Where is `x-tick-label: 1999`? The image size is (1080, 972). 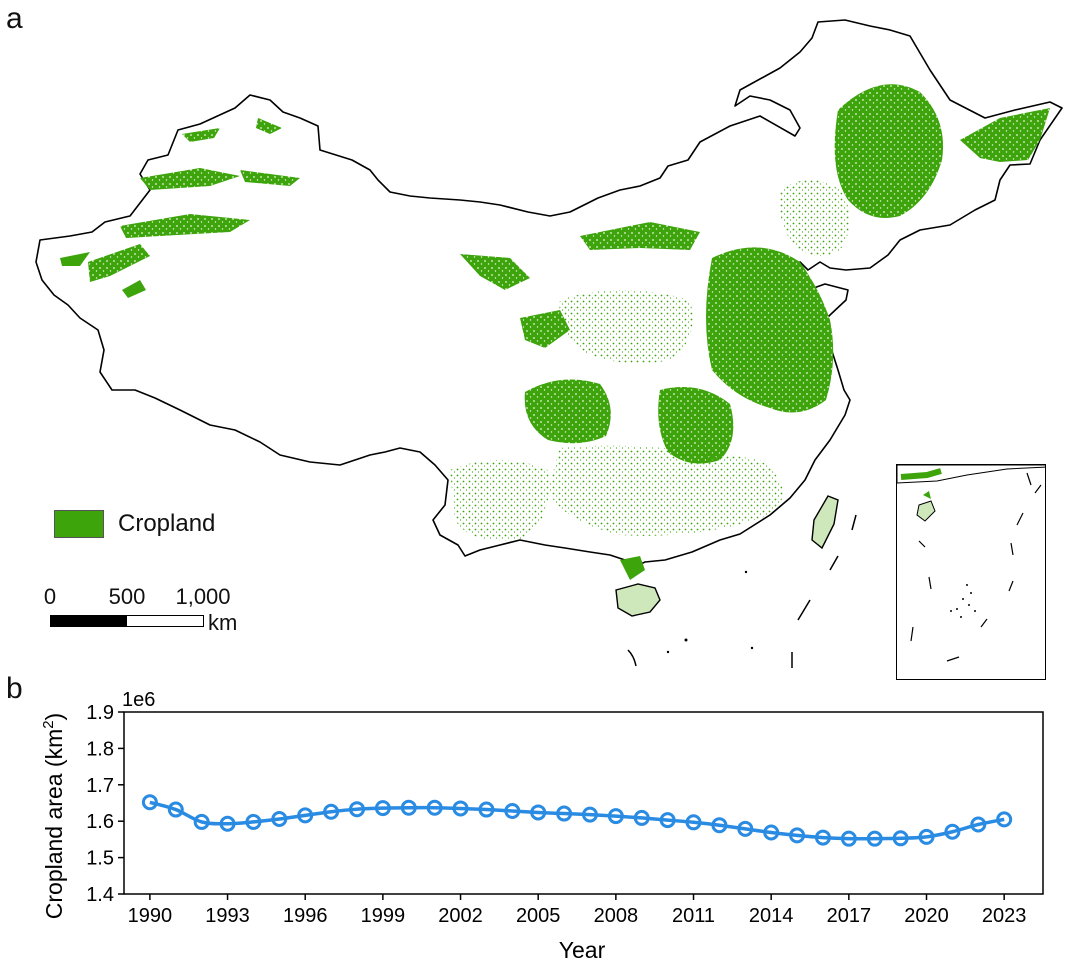
x-tick-label: 1999 is located at coordinates (383, 916).